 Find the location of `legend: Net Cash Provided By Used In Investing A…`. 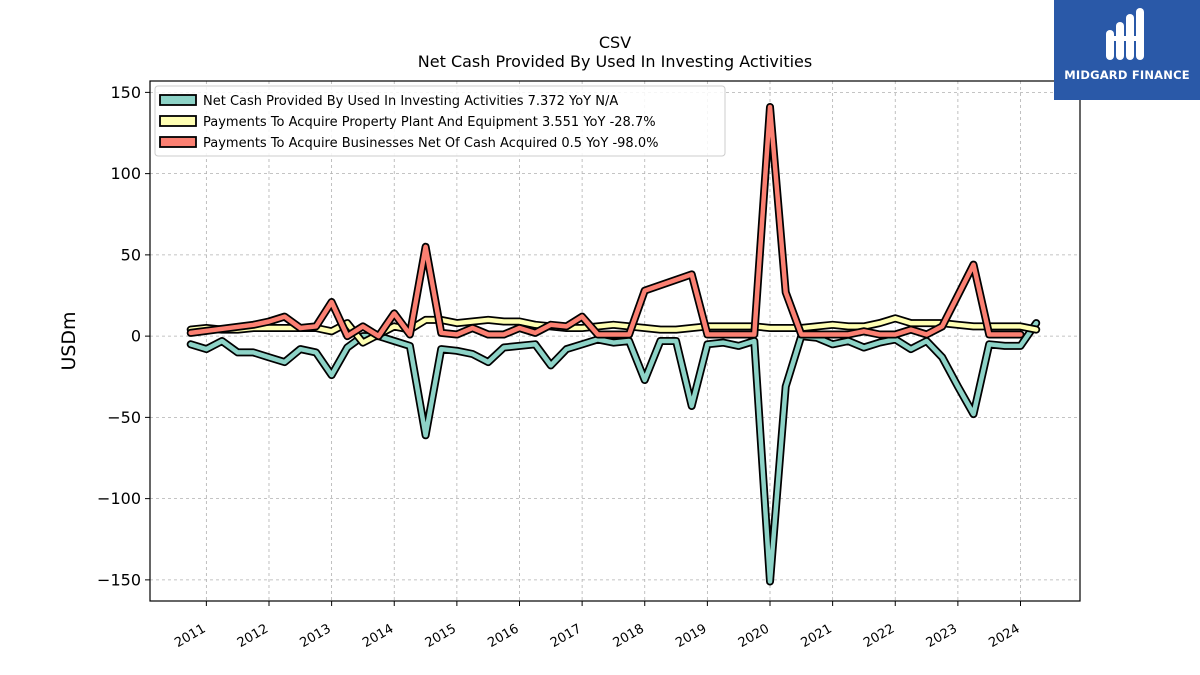

legend: Net Cash Provided By Used In Investing A… is located at coordinates (440, 121).